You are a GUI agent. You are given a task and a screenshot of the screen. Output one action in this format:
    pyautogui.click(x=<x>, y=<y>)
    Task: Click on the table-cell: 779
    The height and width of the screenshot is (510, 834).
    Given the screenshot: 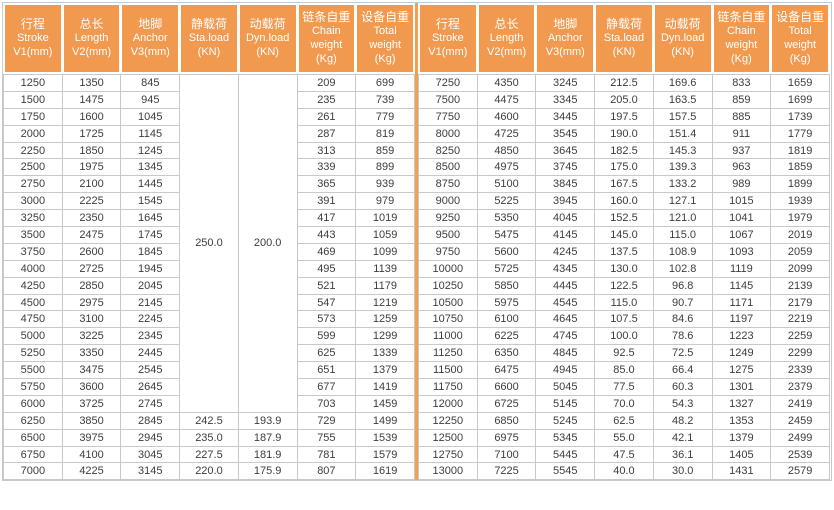 What is the action you would take?
    pyautogui.click(x=385, y=116)
    